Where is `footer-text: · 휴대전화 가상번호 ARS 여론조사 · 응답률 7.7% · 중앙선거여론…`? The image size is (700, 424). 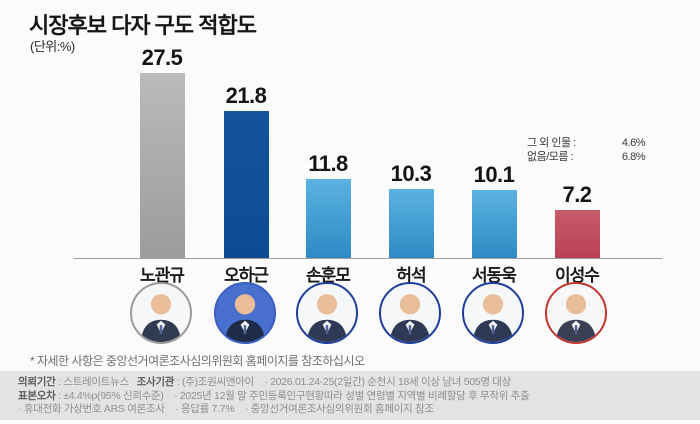 footer-text: · 휴대전화 가상번호 ARS 여론조사 · 응답률 7.7% · 중앙선거여론… is located at coordinates (226, 409).